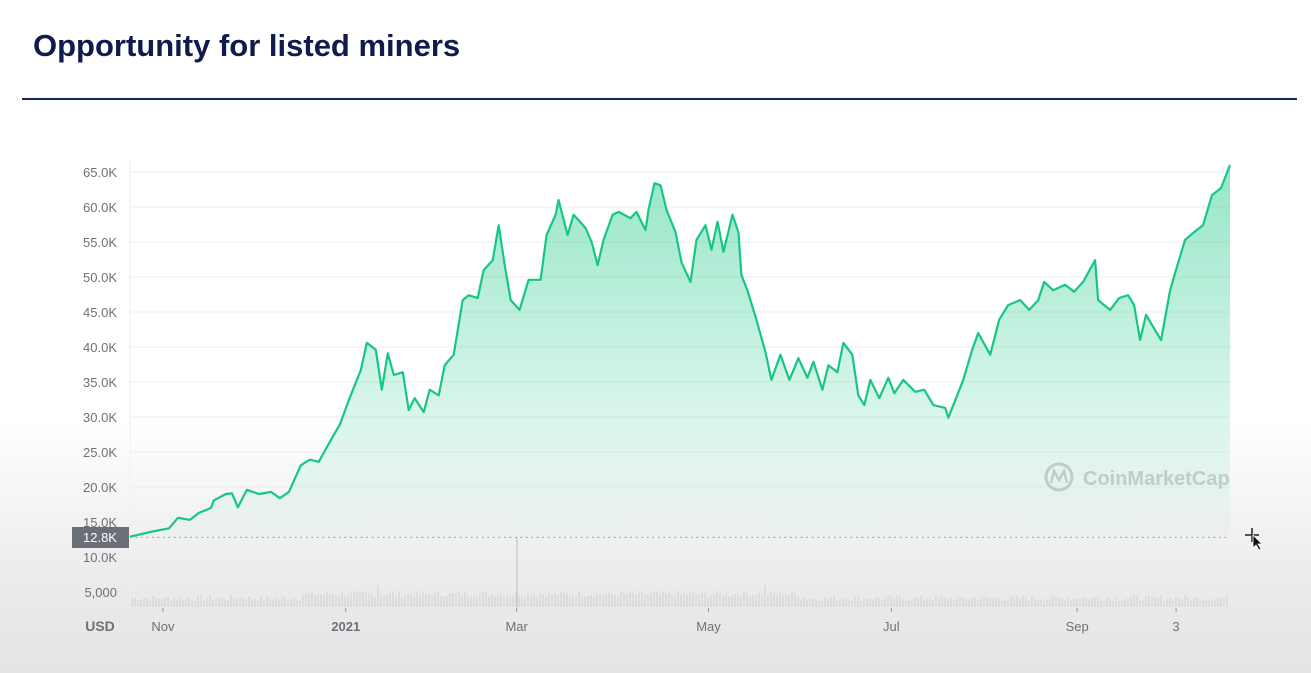 The height and width of the screenshot is (673, 1311). I want to click on x-tick-label: Jul, so click(891, 626).